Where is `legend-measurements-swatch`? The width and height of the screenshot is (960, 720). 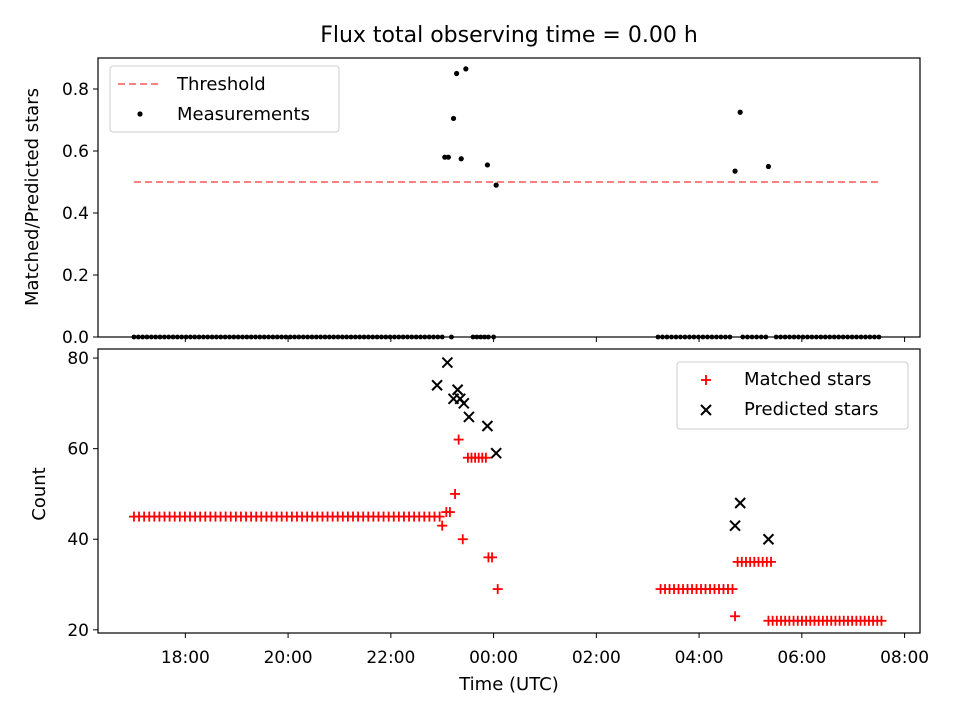
legend-measurements-swatch is located at coordinates (140, 114).